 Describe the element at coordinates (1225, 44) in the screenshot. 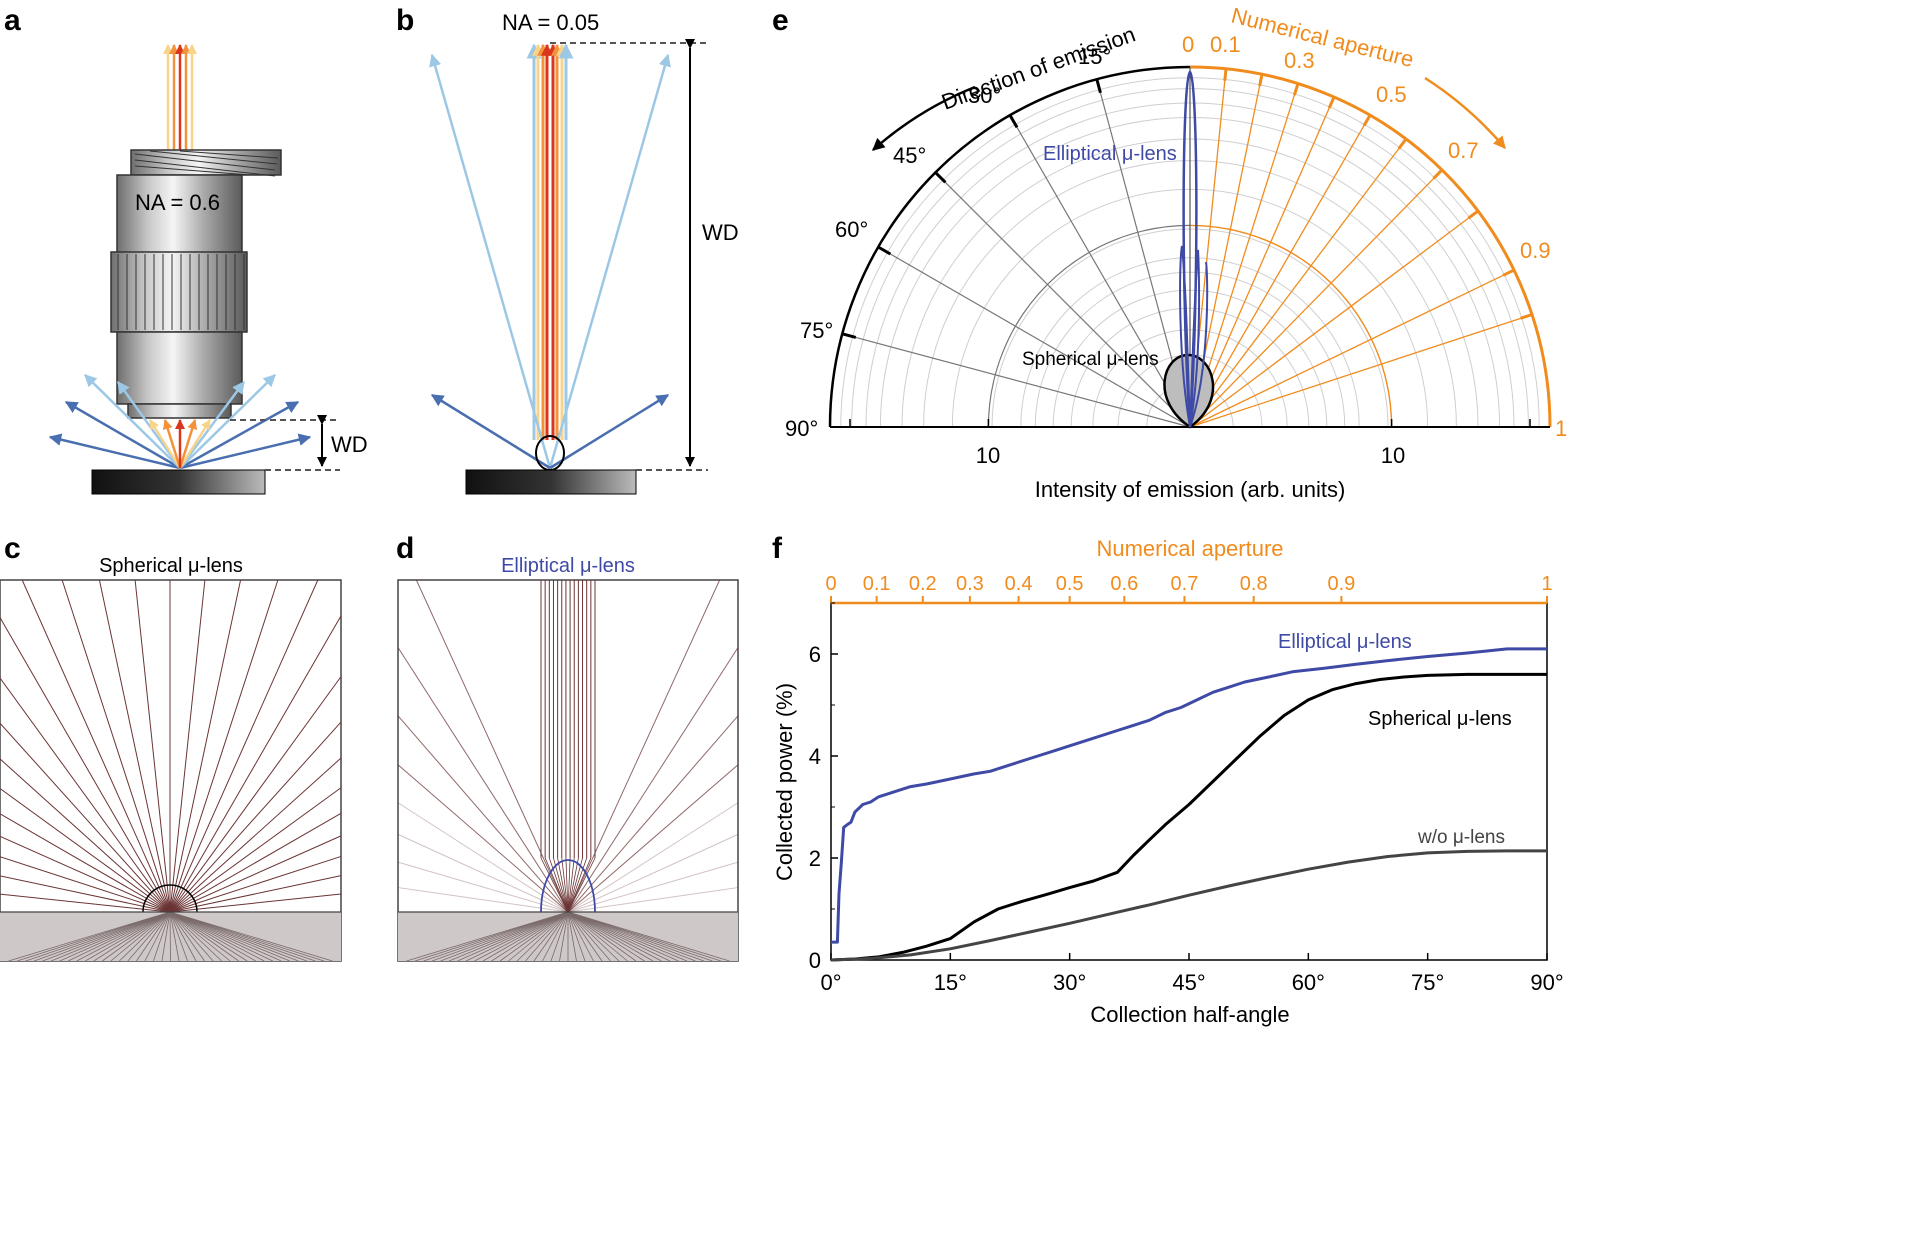

I see `e-na-tick-0.1: 0.1` at that location.